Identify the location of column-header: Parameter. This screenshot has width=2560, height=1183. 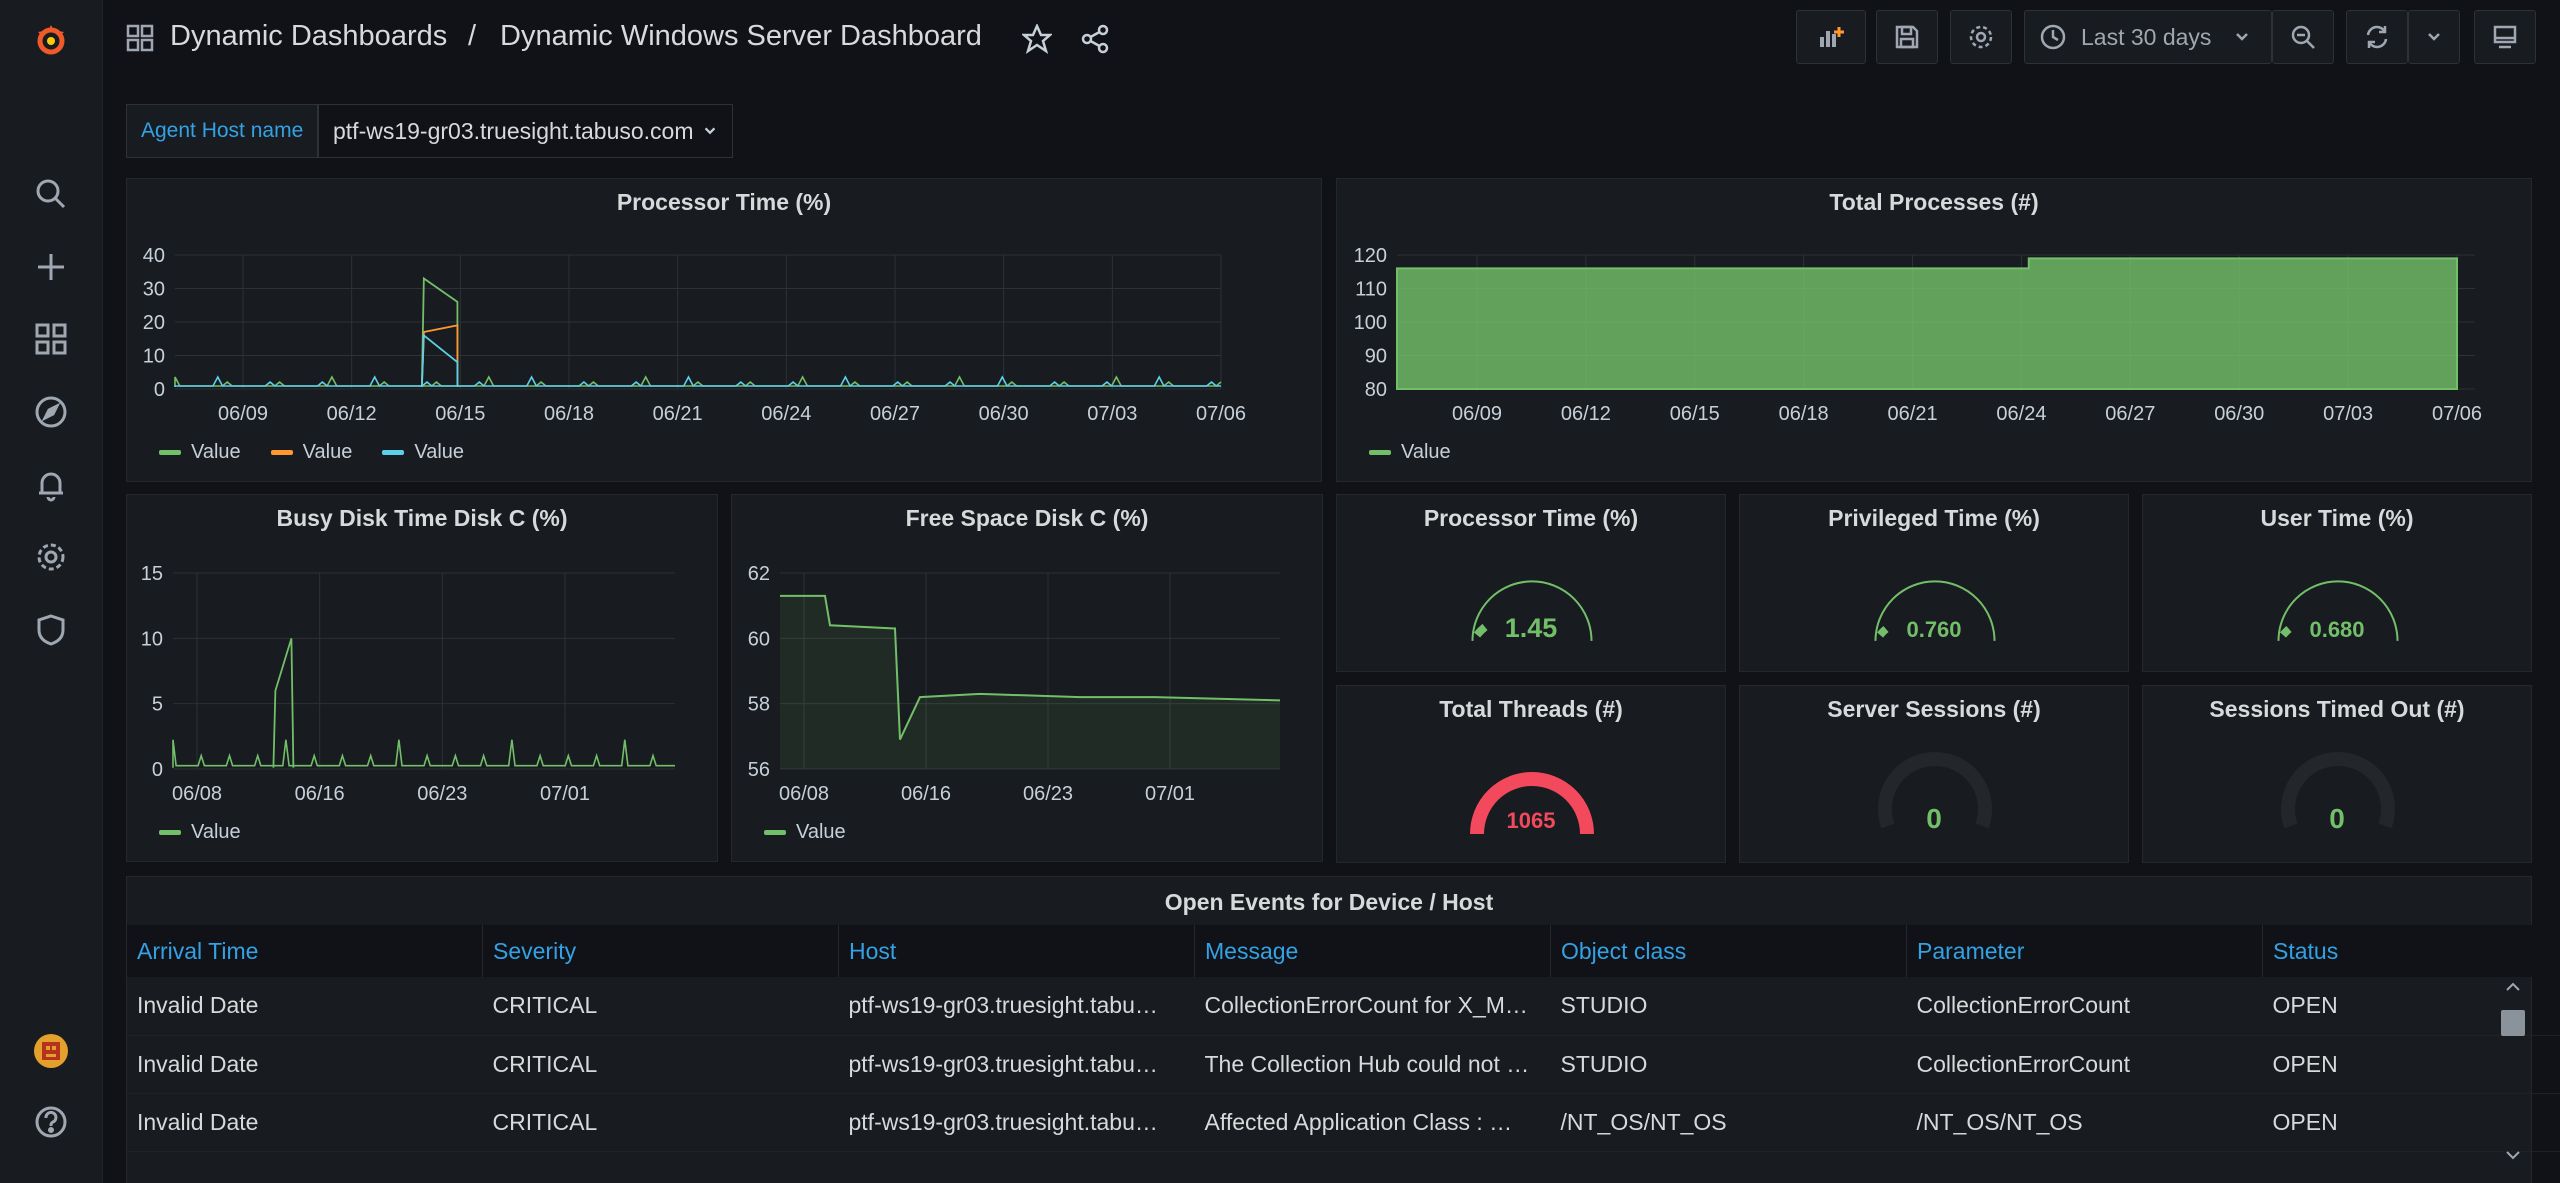
(2084, 951).